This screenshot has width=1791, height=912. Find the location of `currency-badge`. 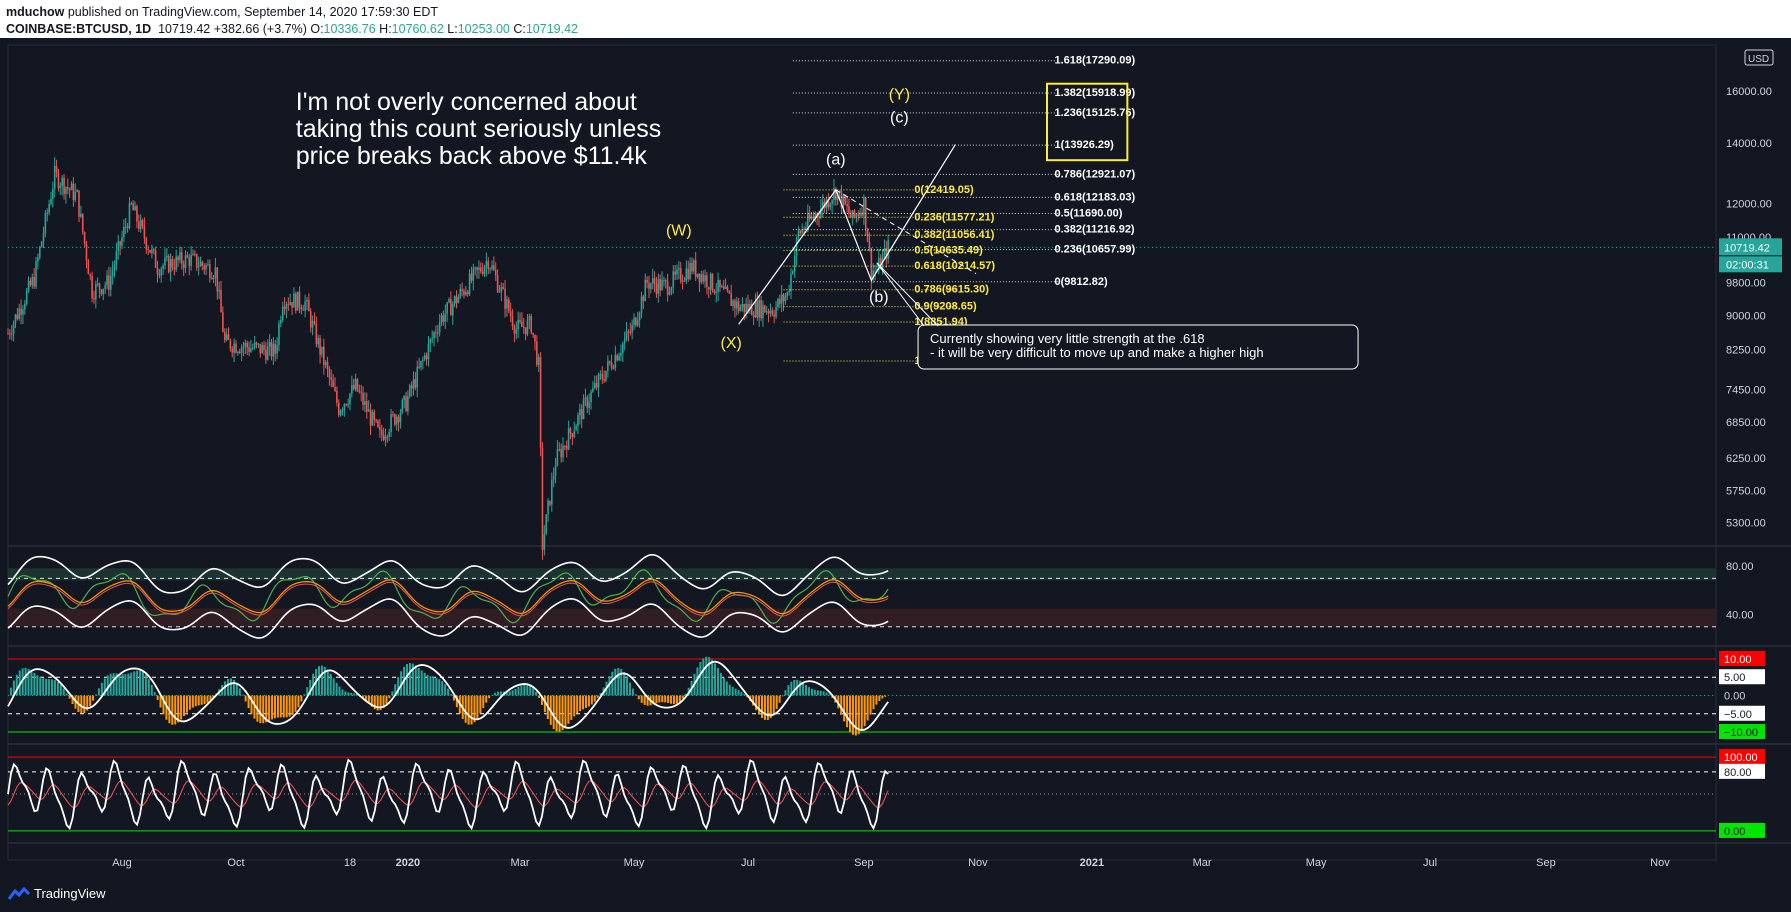

currency-badge is located at coordinates (1759, 57).